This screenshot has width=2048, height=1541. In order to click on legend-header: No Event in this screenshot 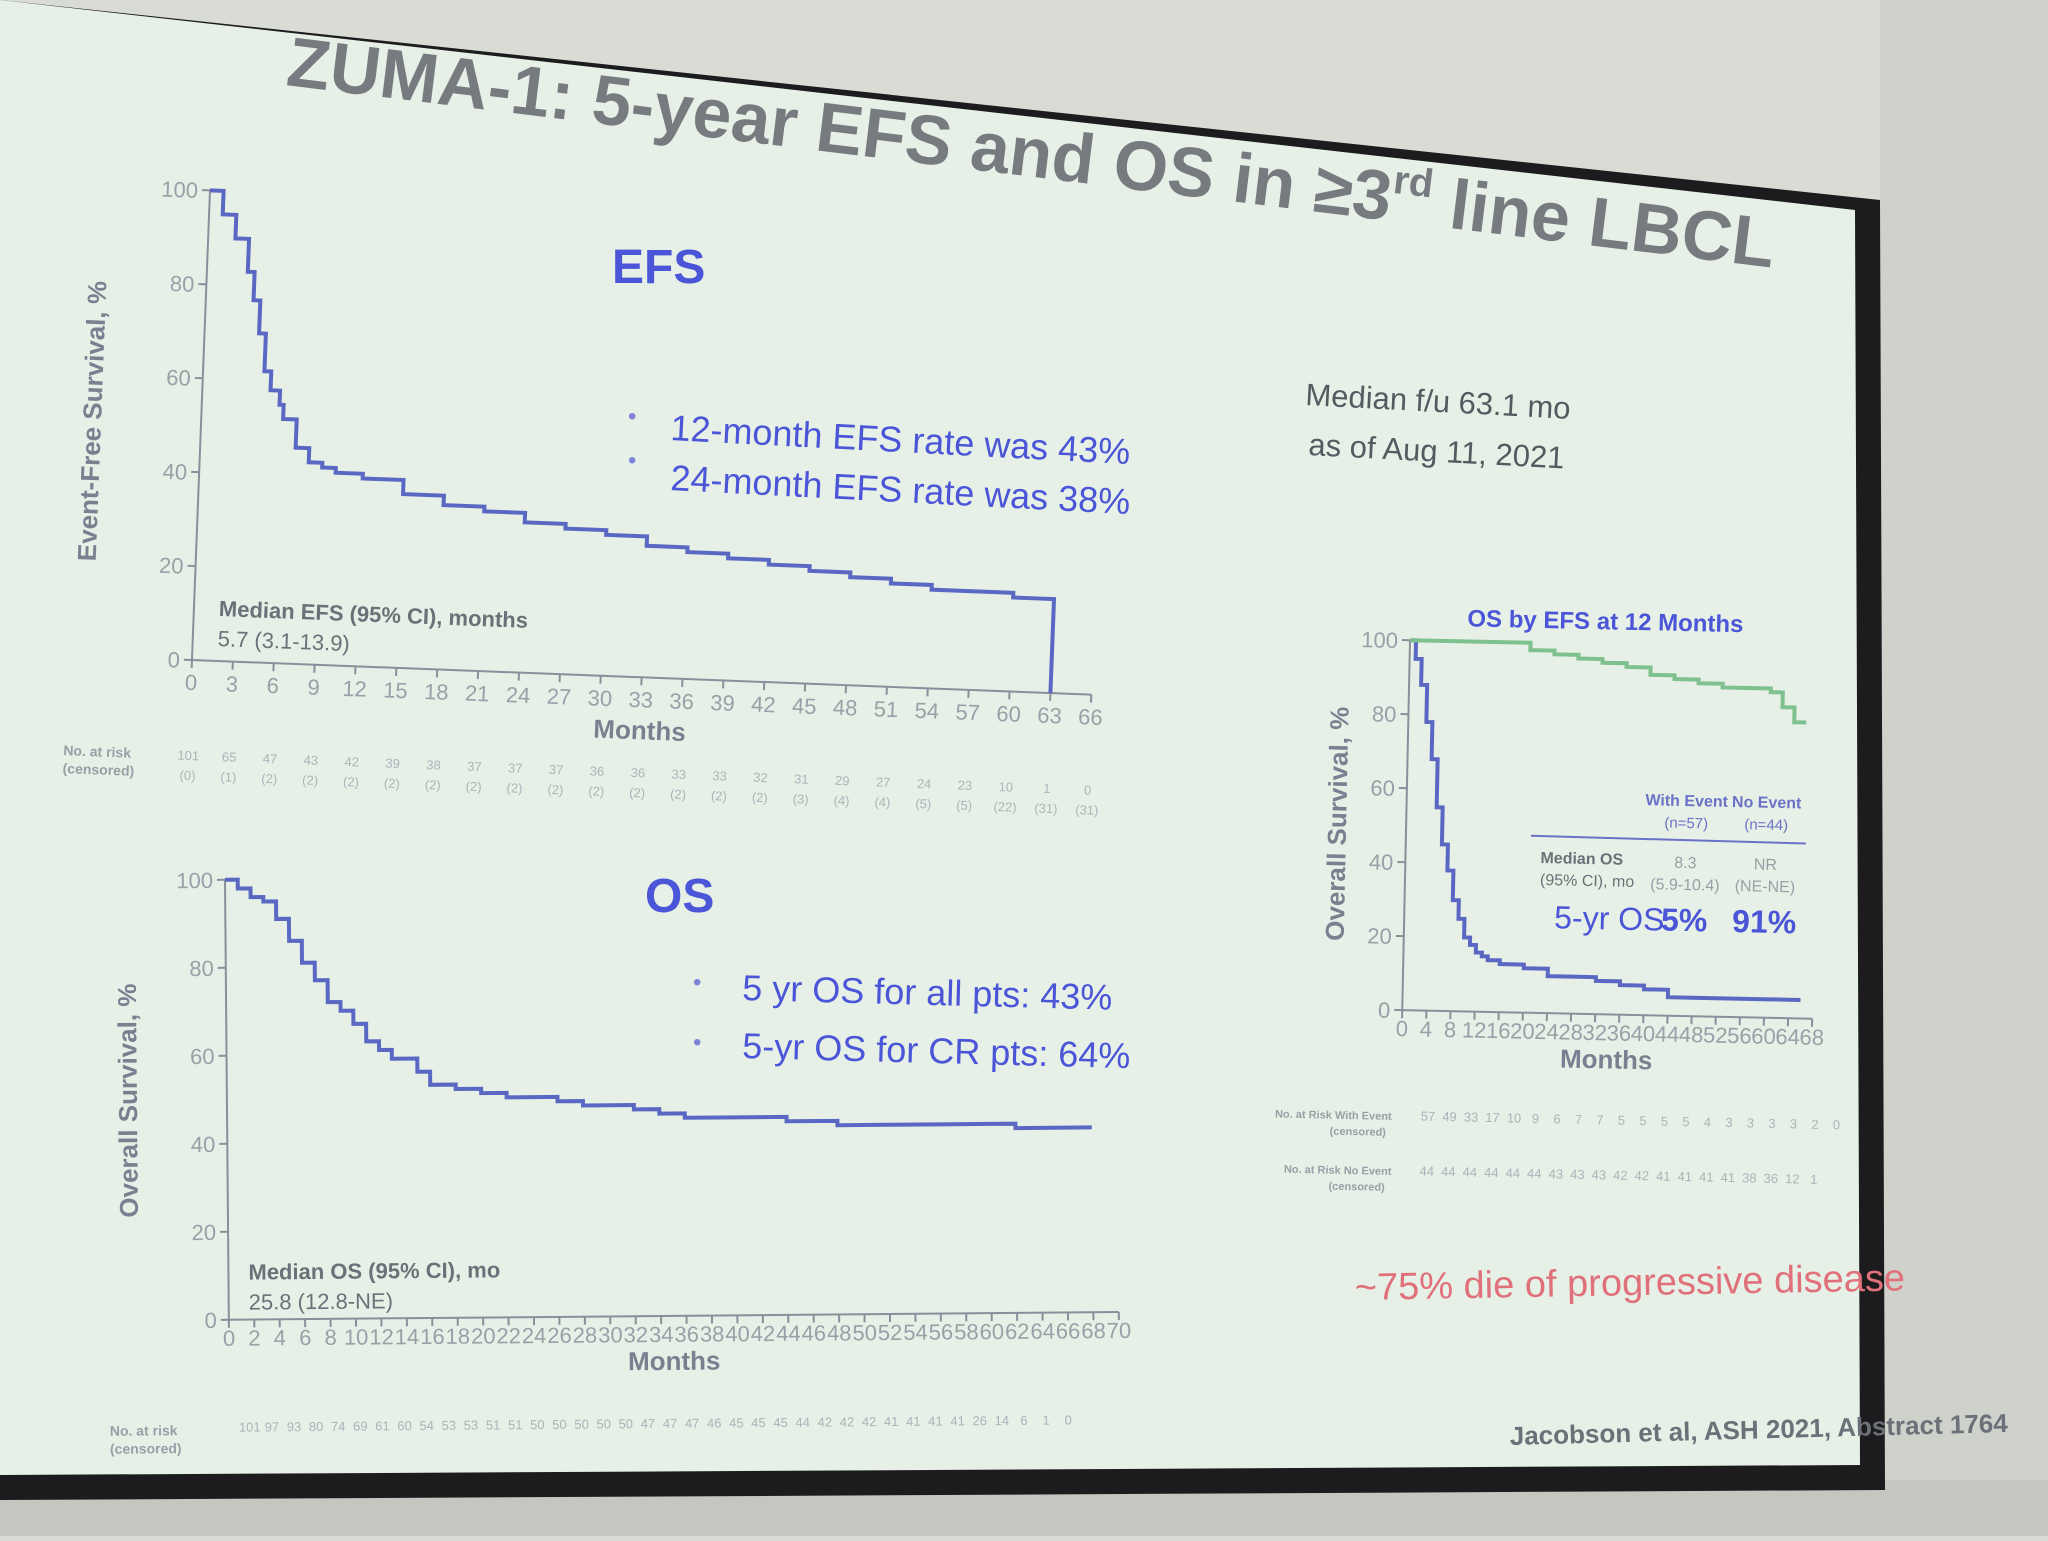, I will do `click(1767, 803)`.